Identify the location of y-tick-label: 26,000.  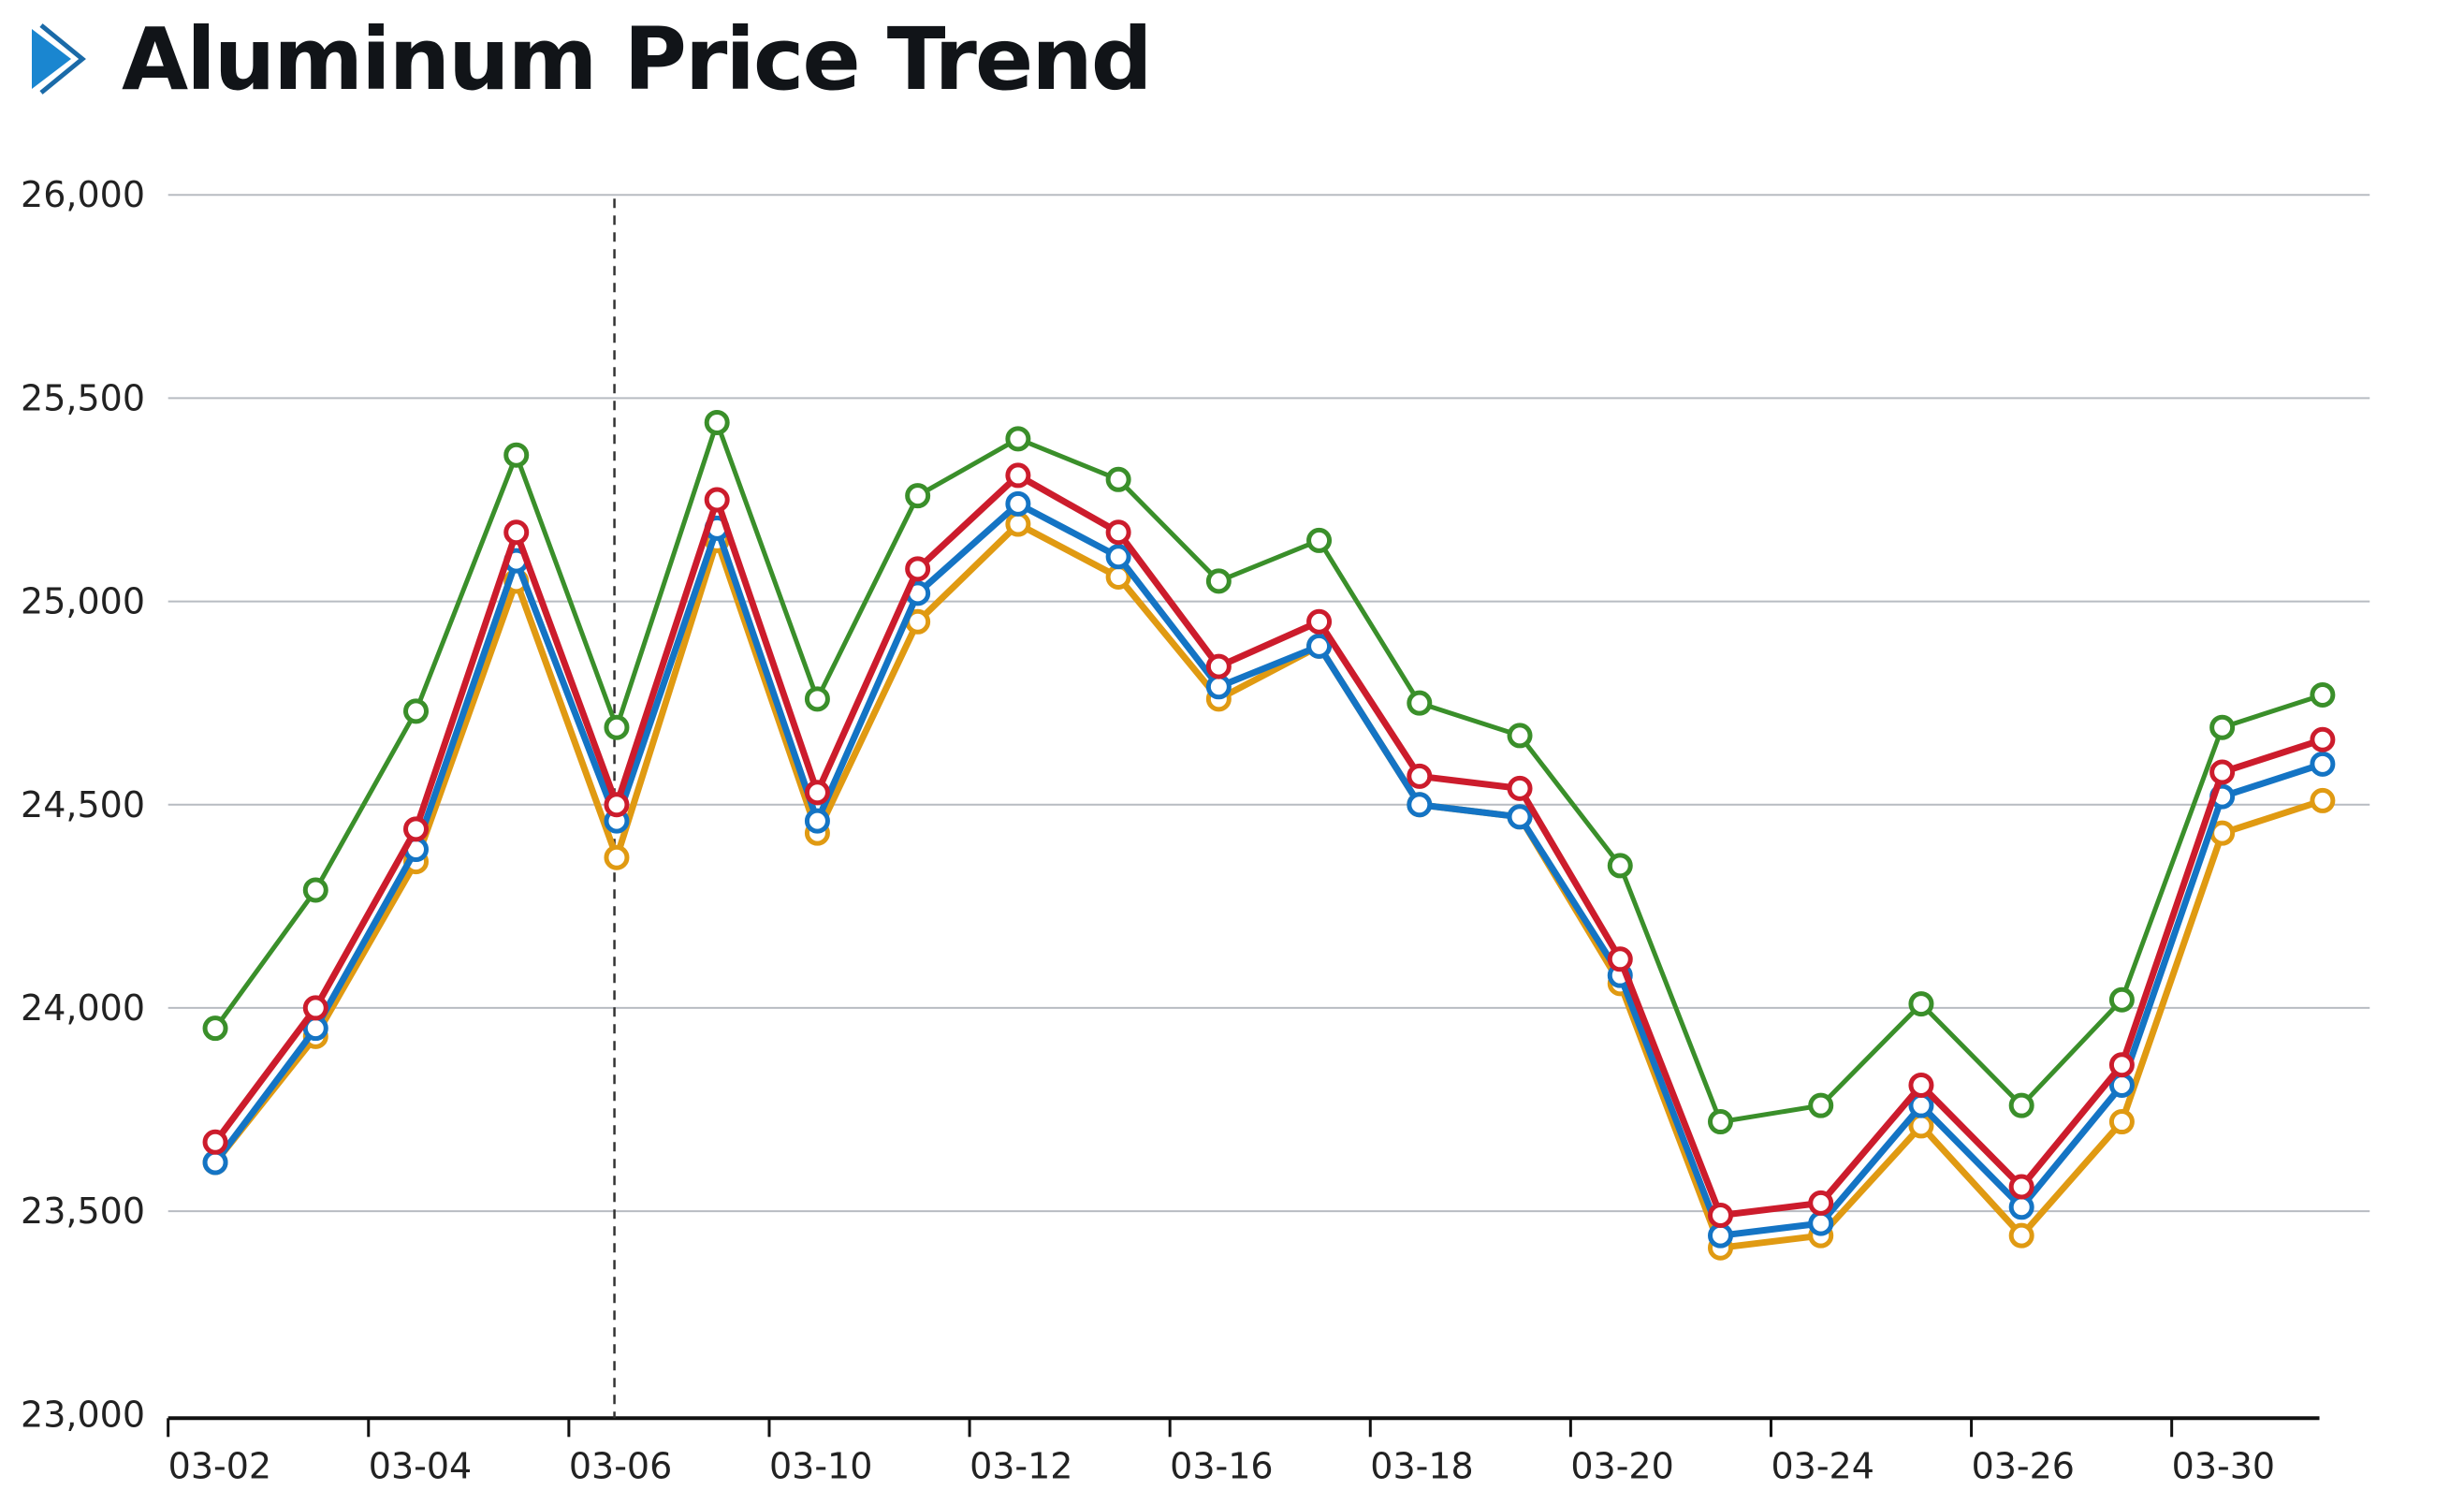
(83, 195).